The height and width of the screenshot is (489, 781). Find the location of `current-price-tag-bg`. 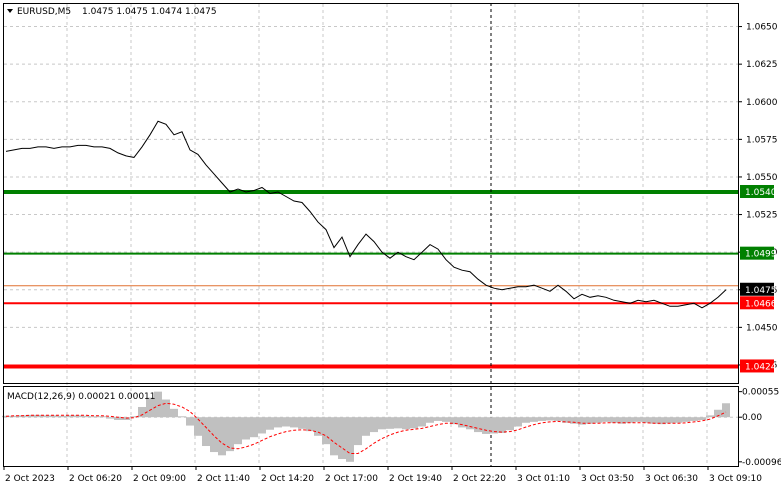

current-price-tag-bg is located at coordinates (757, 289).